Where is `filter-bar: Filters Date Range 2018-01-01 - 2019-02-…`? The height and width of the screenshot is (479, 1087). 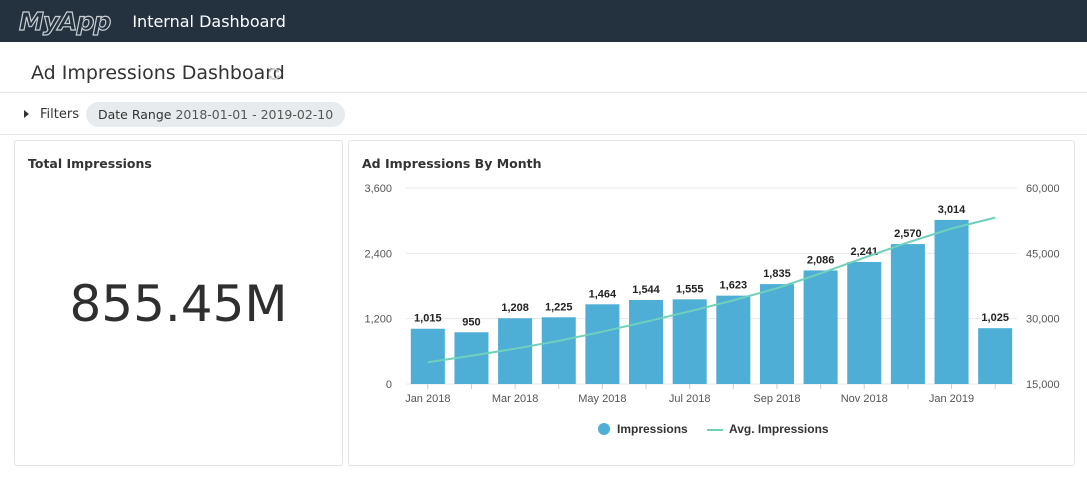
filter-bar: Filters Date Range 2018-01-01 - 2019-02-… is located at coordinates (543, 114).